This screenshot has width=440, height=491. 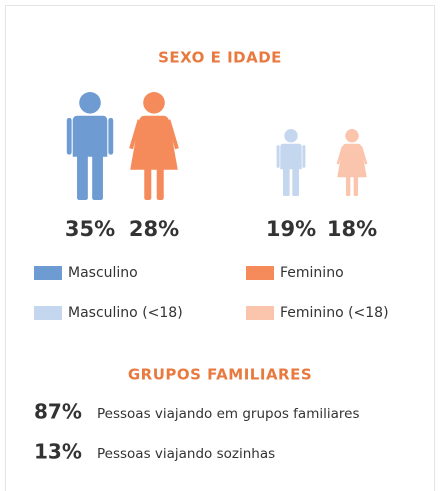 I want to click on legend-label: Feminino, so click(x=312, y=273).